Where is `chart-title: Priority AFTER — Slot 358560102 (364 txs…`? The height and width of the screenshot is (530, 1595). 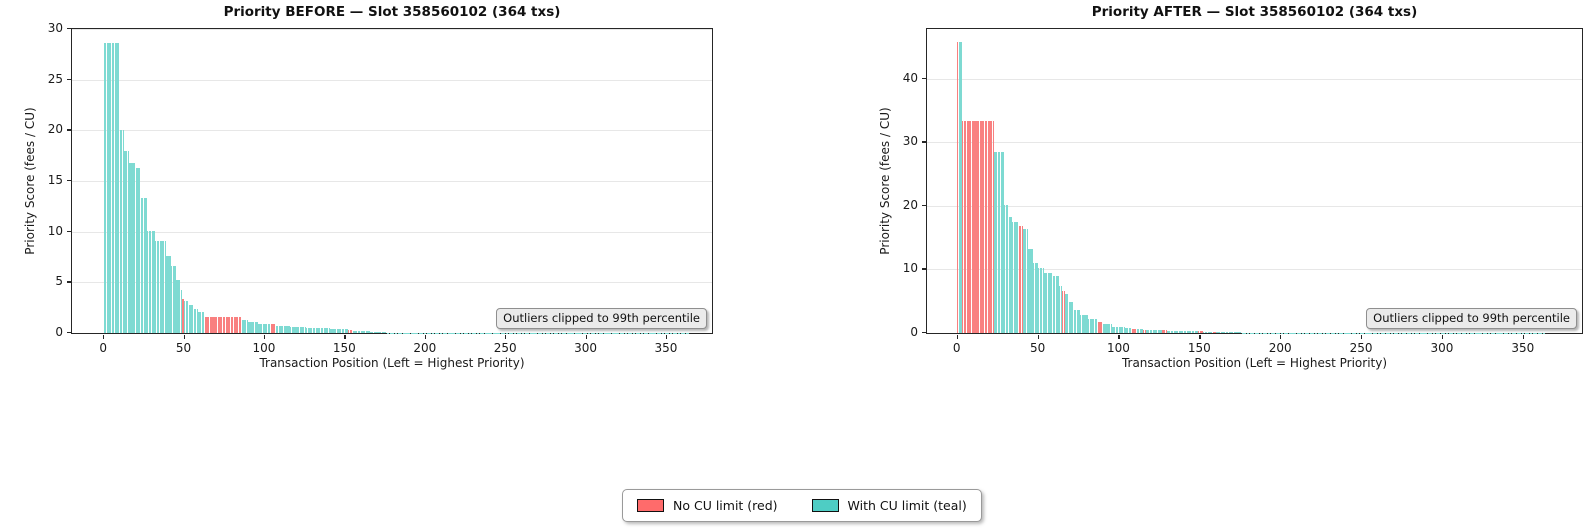 chart-title: Priority AFTER — Slot 358560102 (364 txs… is located at coordinates (1254, 12).